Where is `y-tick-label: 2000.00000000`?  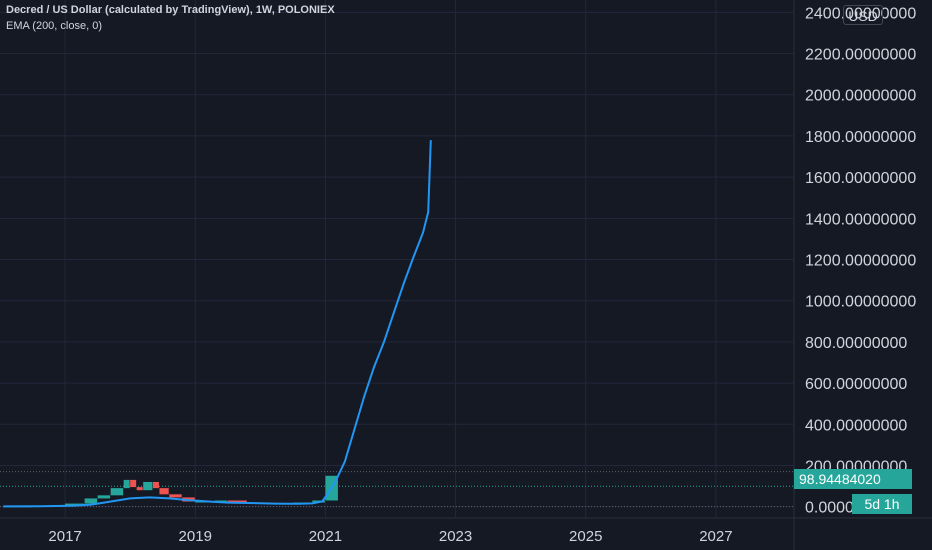
y-tick-label: 2000.00000000 is located at coordinates (860, 96).